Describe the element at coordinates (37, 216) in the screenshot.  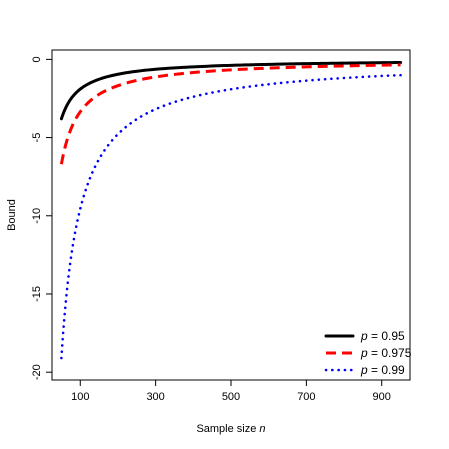
I see `y-tick-label: -10` at that location.